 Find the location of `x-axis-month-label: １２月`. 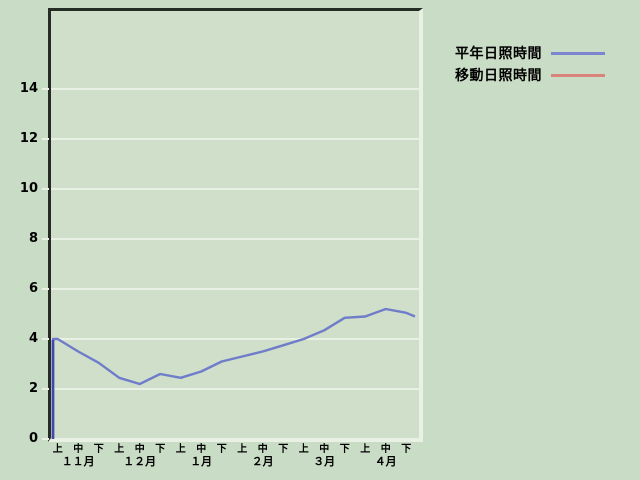

x-axis-month-label: １２月 is located at coordinates (140, 461).